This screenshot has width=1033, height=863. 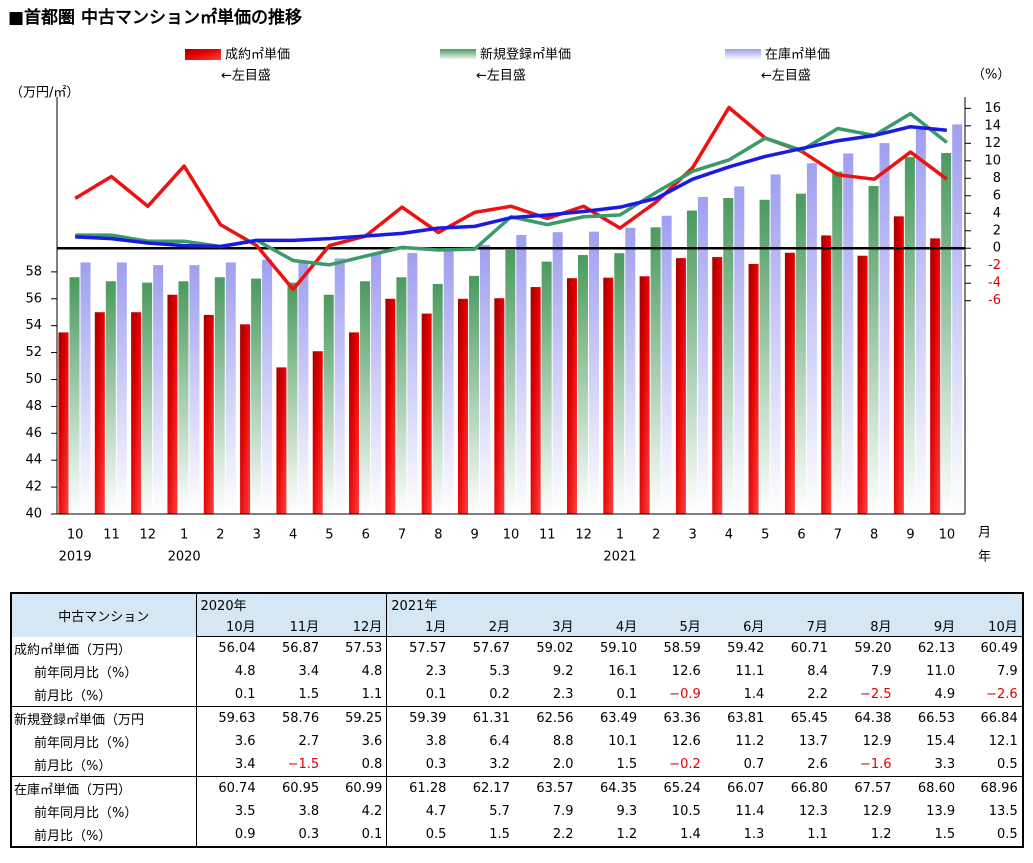 I want to click on y2-tick-label: 6, so click(x=997, y=195).